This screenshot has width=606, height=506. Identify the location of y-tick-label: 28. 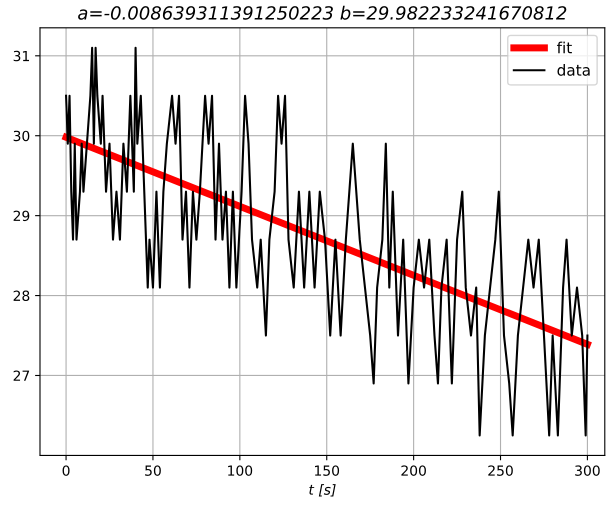
(22, 296).